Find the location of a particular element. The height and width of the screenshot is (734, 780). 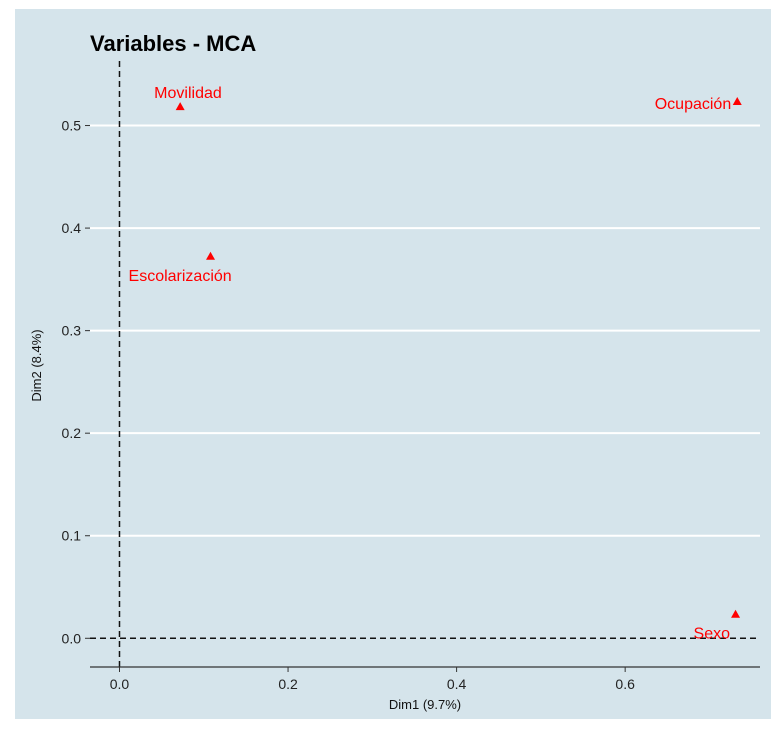

x-axis-ticks: 0.0 0.2 0.4 0.6 is located at coordinates (372, 679).